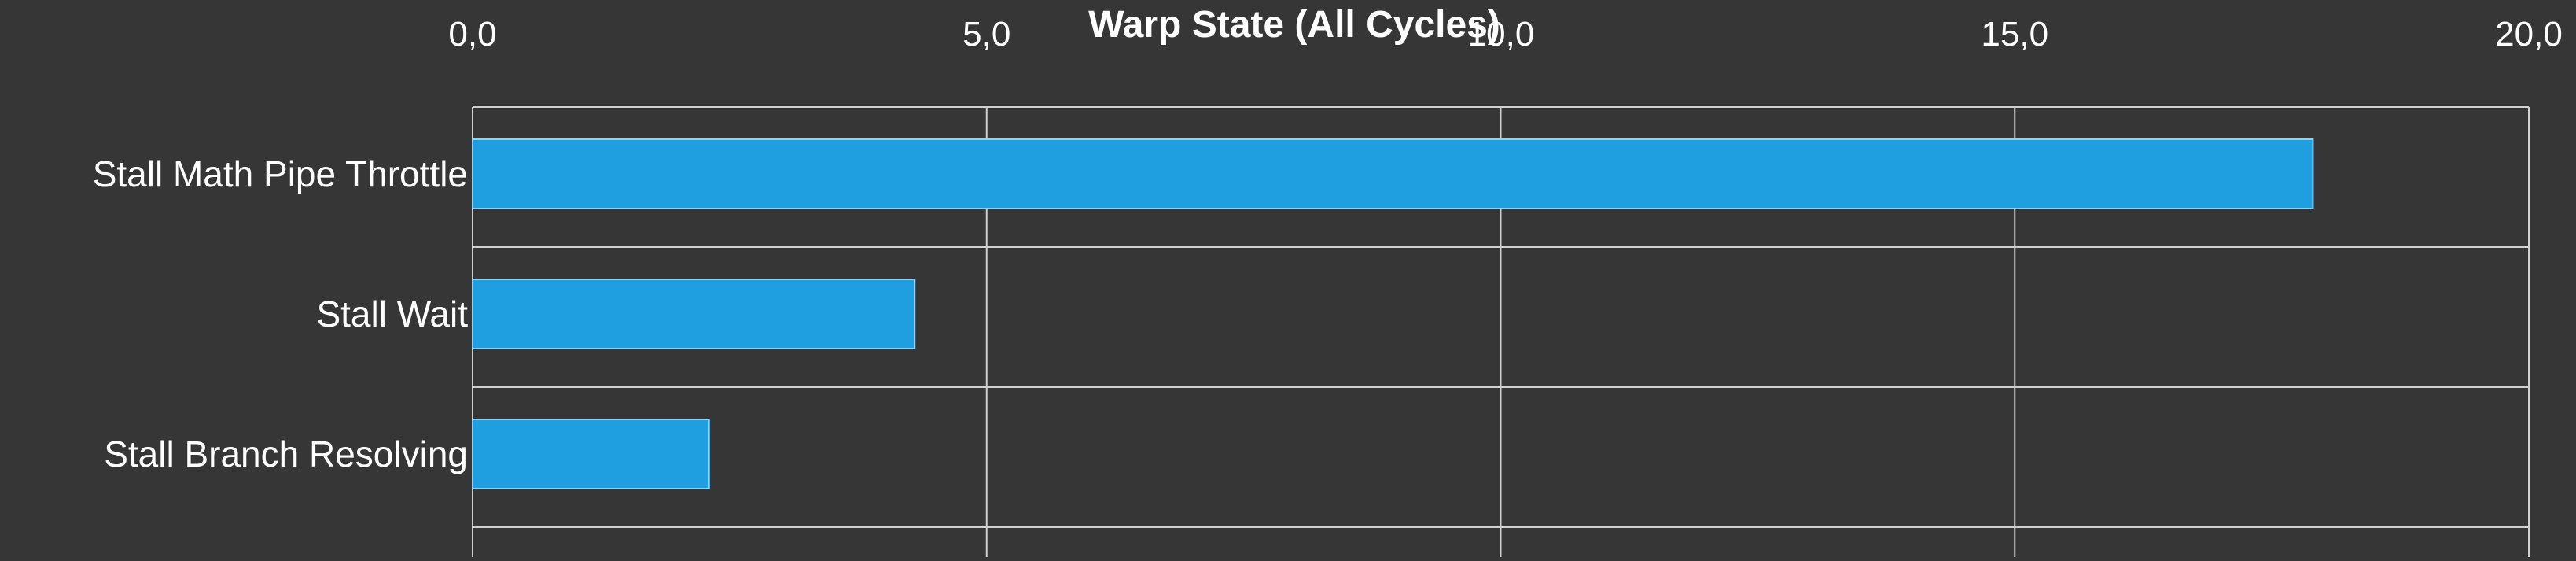  Describe the element at coordinates (1294, 25) in the screenshot. I see `chart-title: Warp State (All Cycles)` at that location.